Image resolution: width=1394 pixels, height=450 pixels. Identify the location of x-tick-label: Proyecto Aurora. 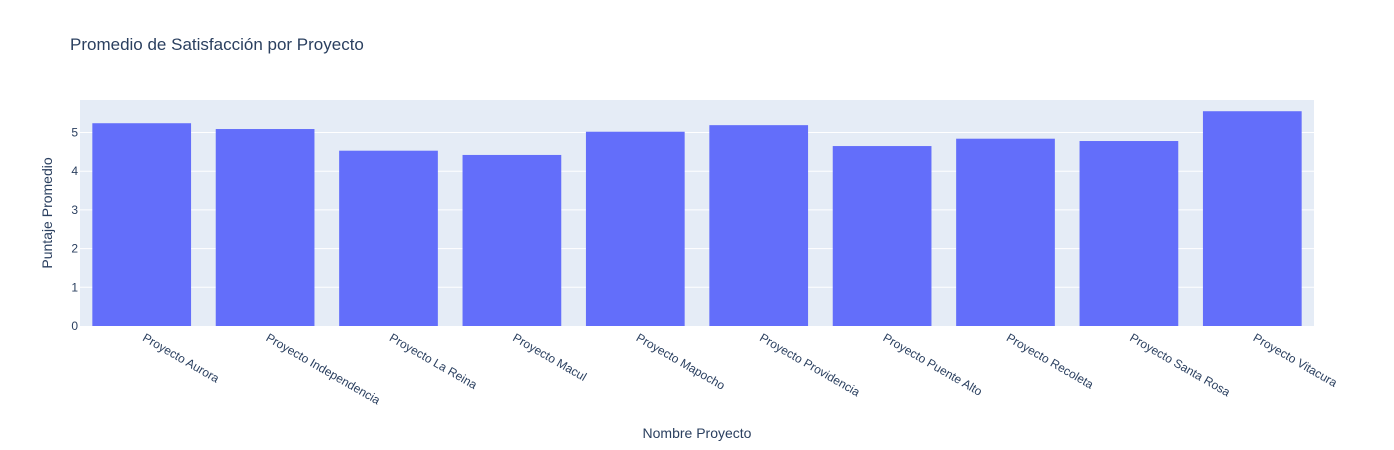
(181, 357).